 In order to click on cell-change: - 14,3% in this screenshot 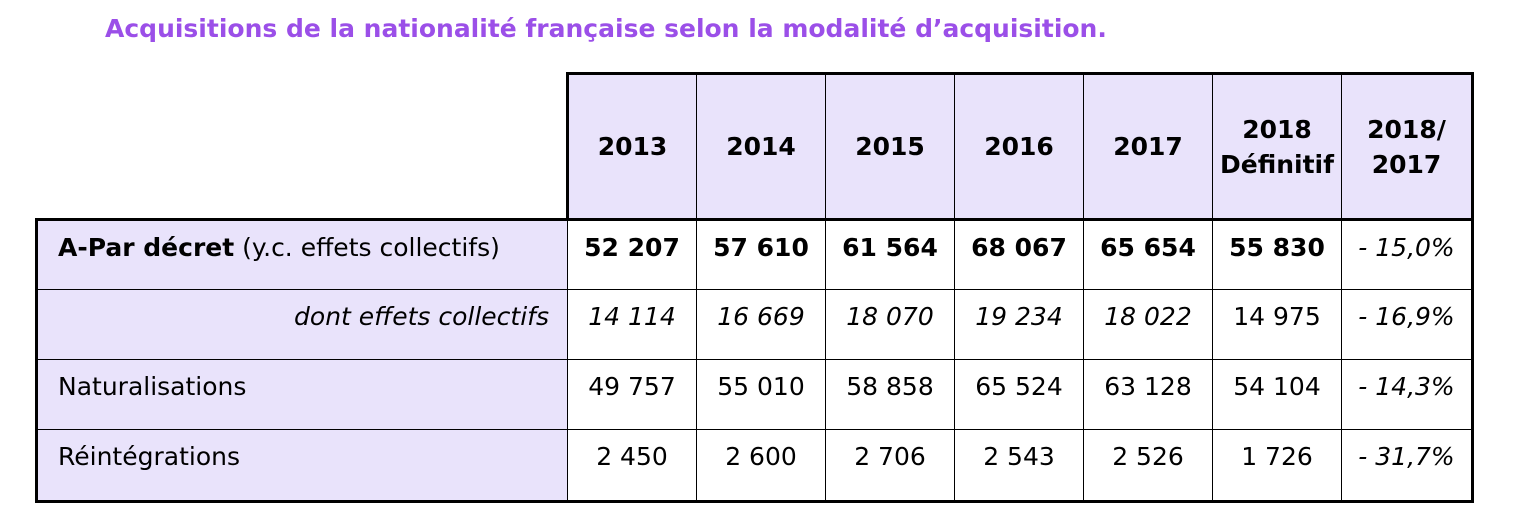, I will do `click(1407, 394)`.